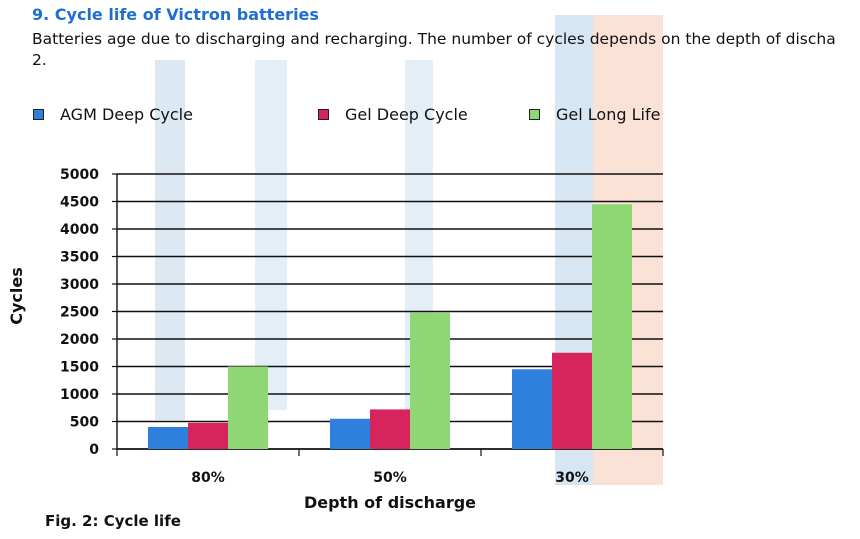 The height and width of the screenshot is (539, 860). What do you see at coordinates (79, 258) in the screenshot?
I see `y-tick-label: 3500` at bounding box center [79, 258].